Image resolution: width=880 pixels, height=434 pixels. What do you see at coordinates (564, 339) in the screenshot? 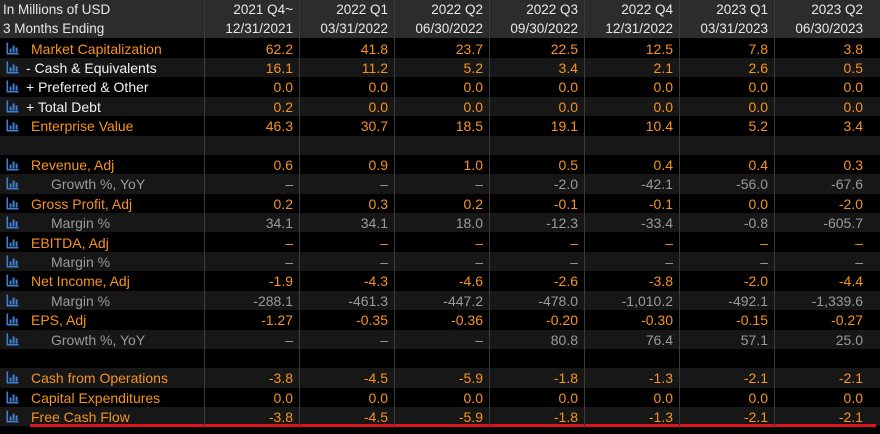
I see `value-cell: 80.8` at bounding box center [564, 339].